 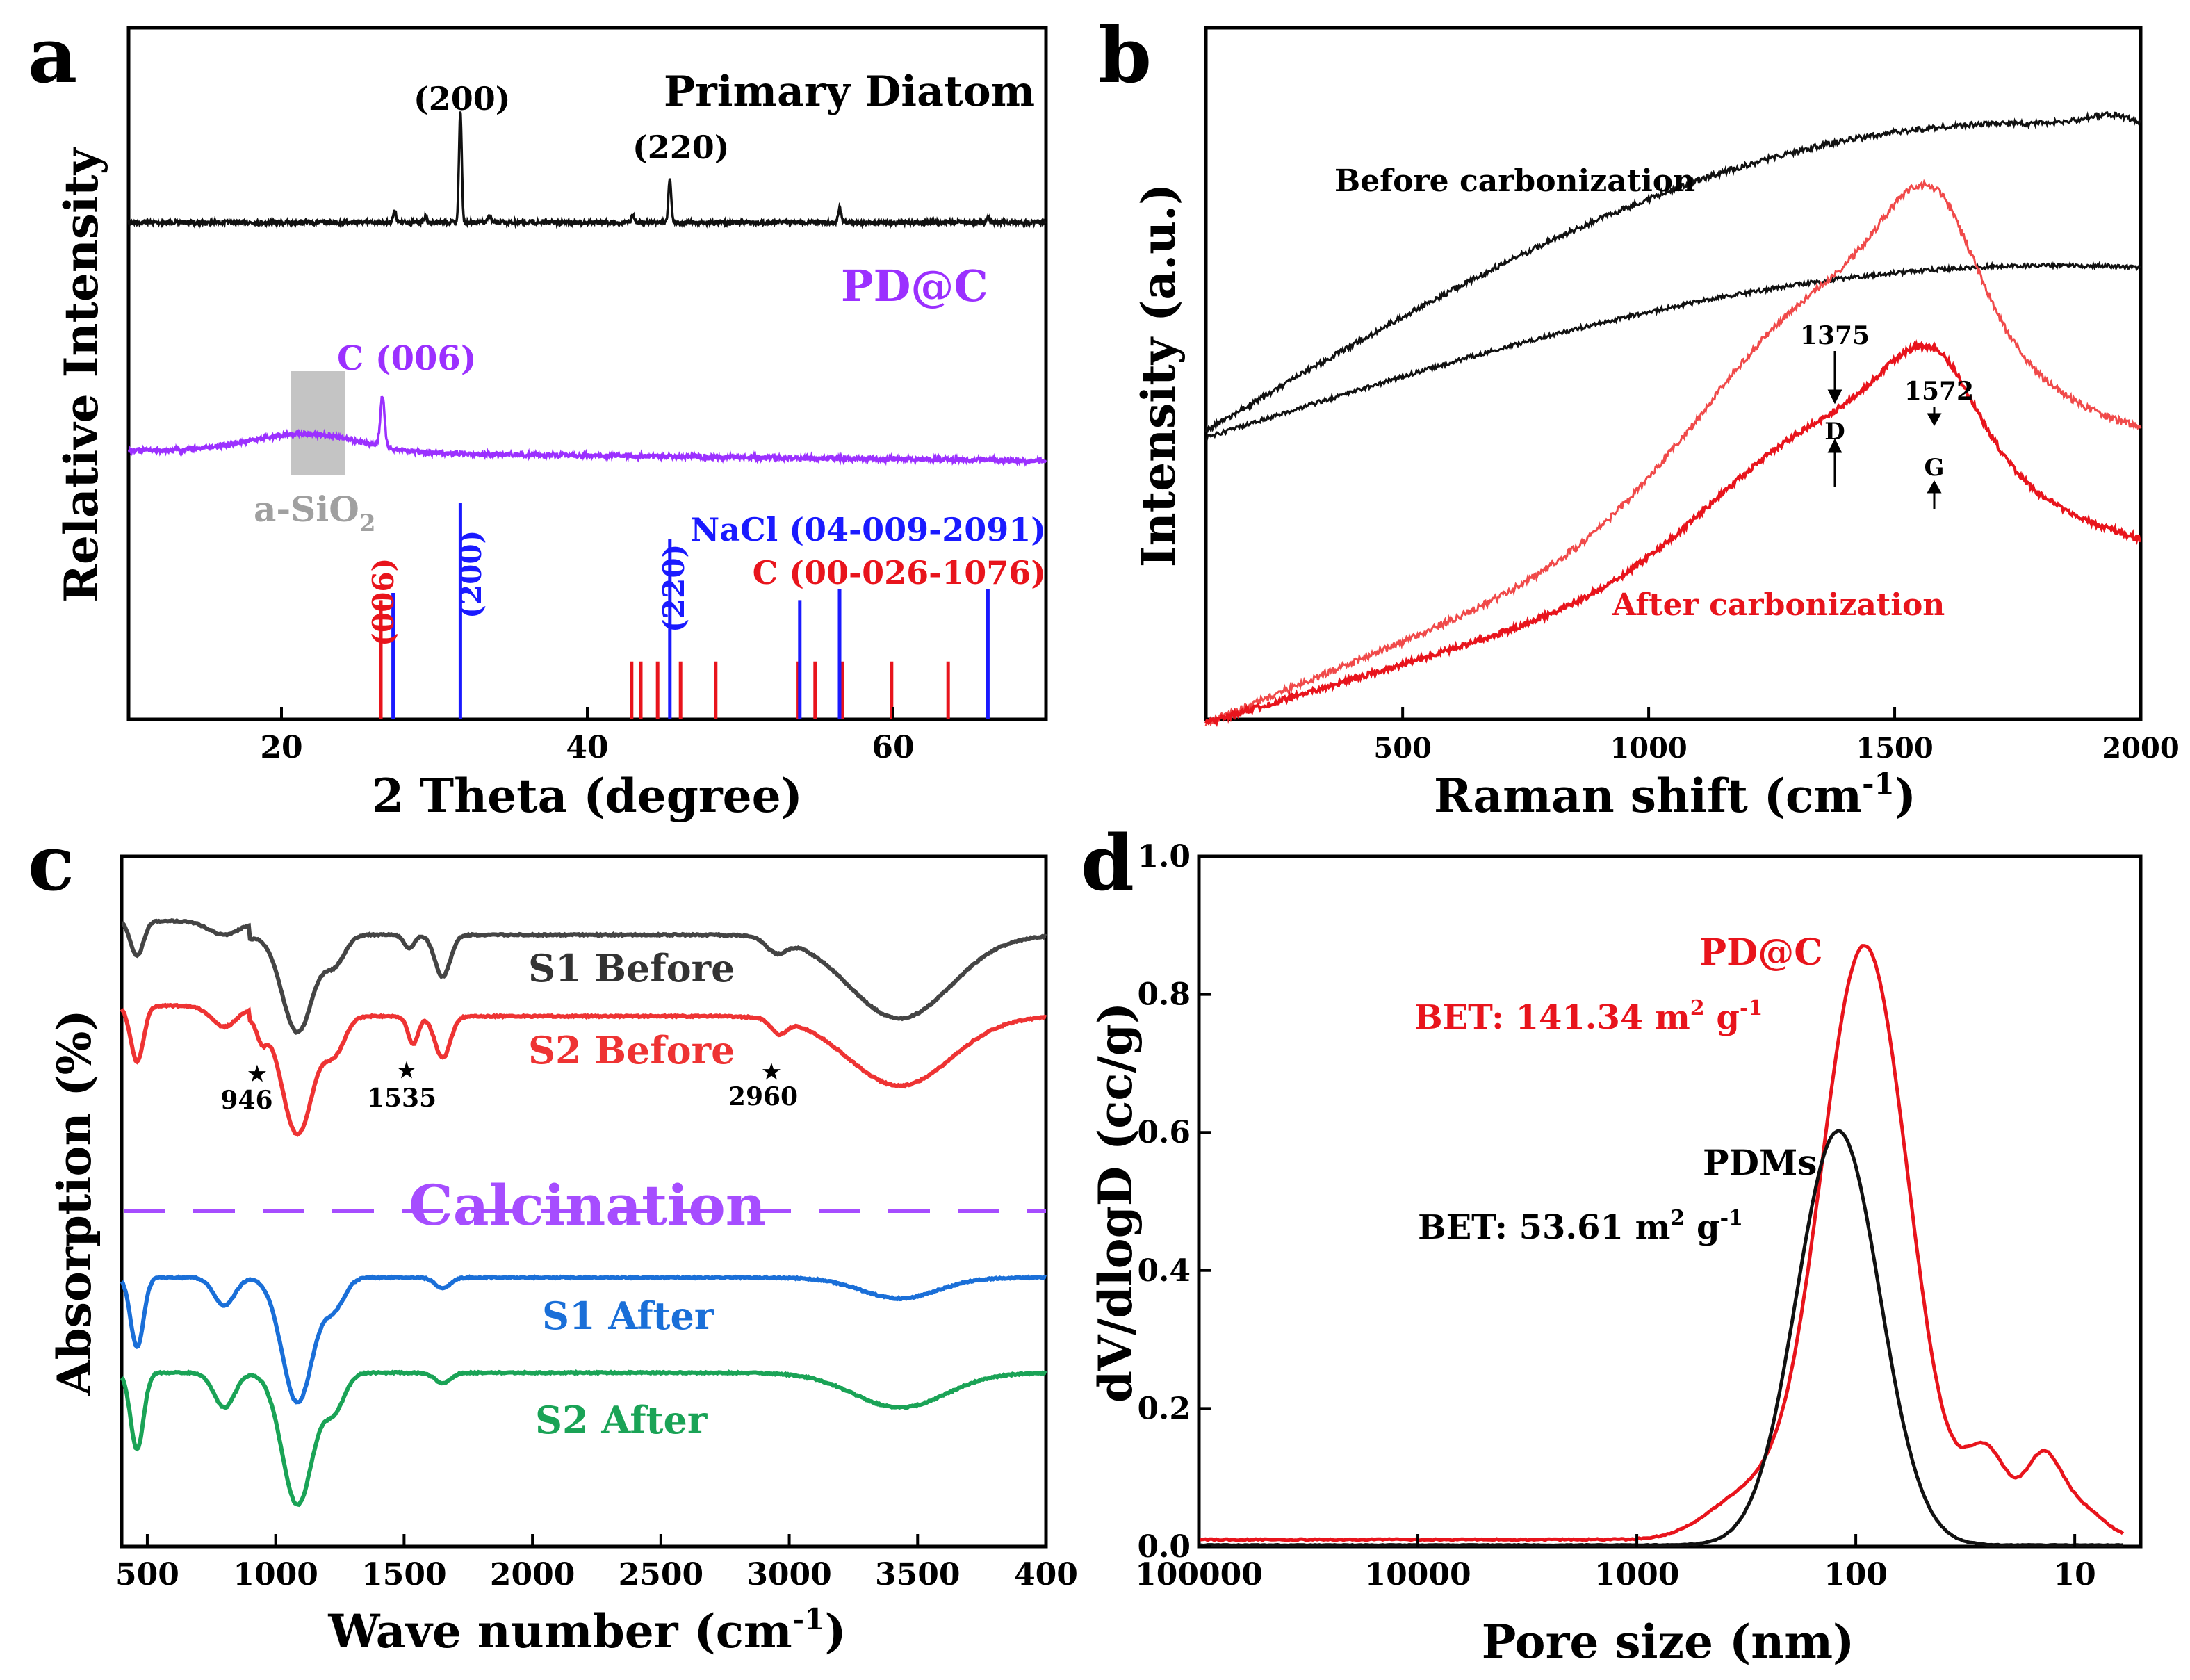 What do you see at coordinates (849, 92) in the screenshot?
I see `label-primary-diatom: Primary Diatom` at bounding box center [849, 92].